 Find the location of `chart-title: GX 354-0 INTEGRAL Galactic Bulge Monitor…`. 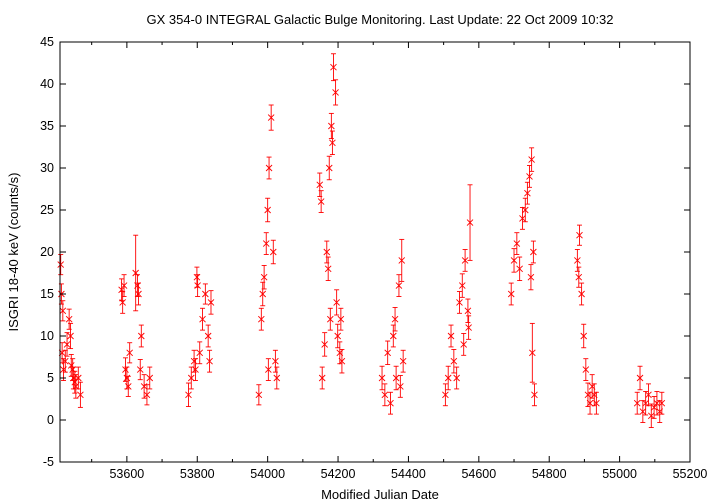

chart-title: GX 354-0 INTEGRAL Galactic Bulge Monitor… is located at coordinates (379, 19).